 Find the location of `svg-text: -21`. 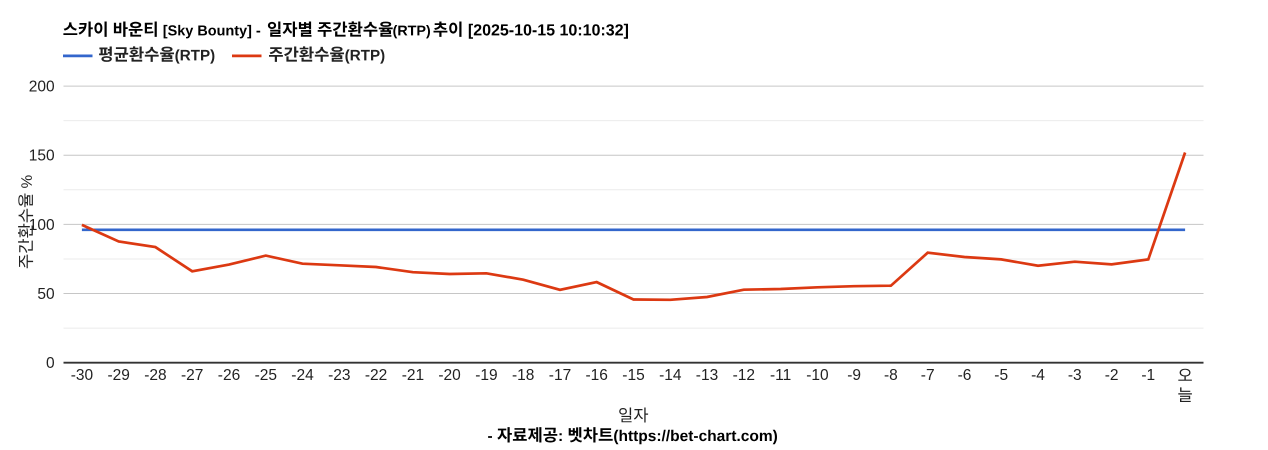

svg-text: -21 is located at coordinates (413, 375).